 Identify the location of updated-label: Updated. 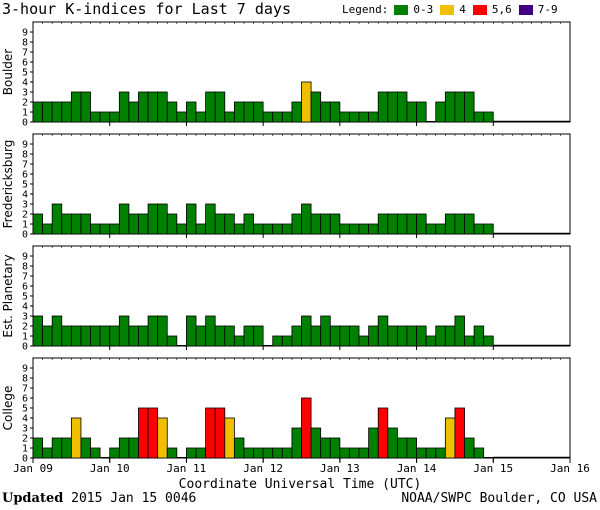
(33, 498).